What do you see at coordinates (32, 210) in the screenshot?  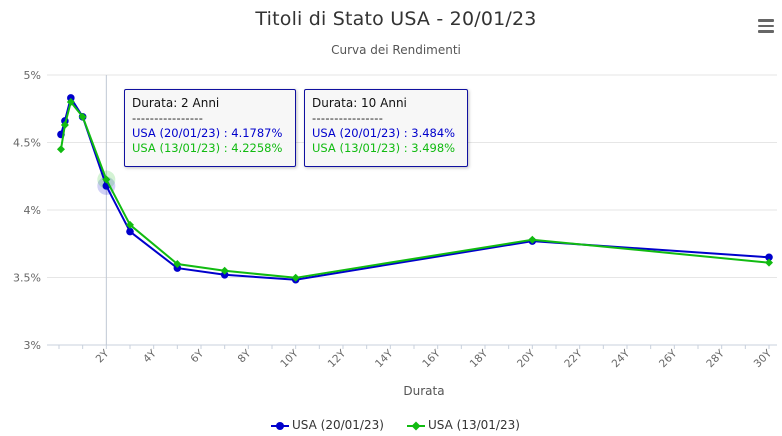 I see `y-tick-label: 4%` at bounding box center [32, 210].